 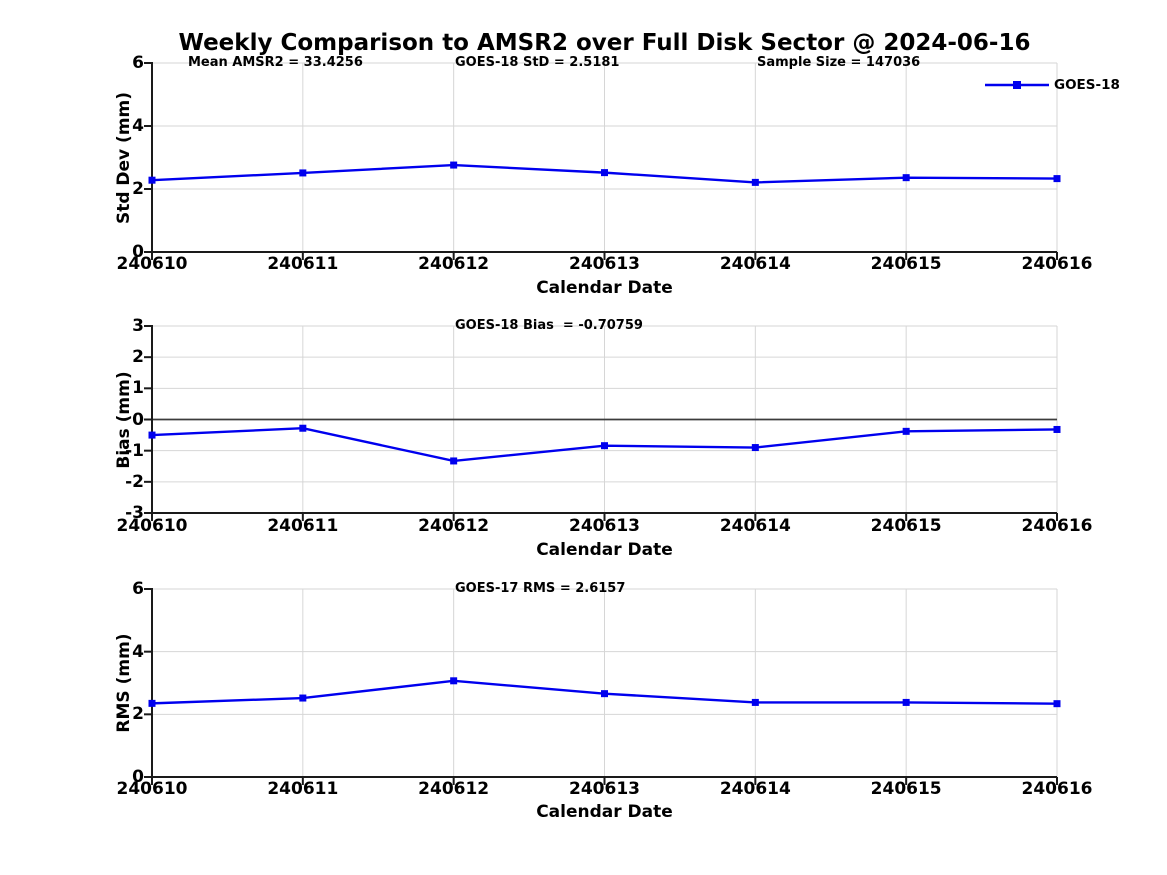 What do you see at coordinates (537, 62) in the screenshot?
I see `annotation-goes18-std: GOES-18 StD = 2.5181` at bounding box center [537, 62].